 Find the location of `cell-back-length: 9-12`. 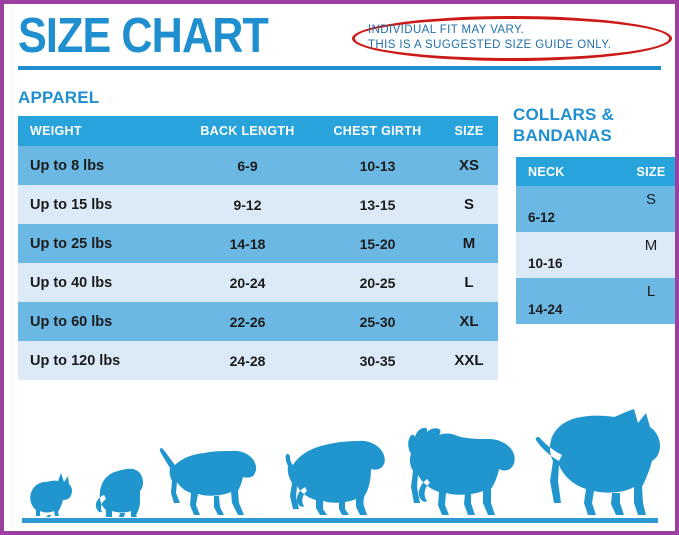

cell-back-length: 9-12 is located at coordinates (247, 204).